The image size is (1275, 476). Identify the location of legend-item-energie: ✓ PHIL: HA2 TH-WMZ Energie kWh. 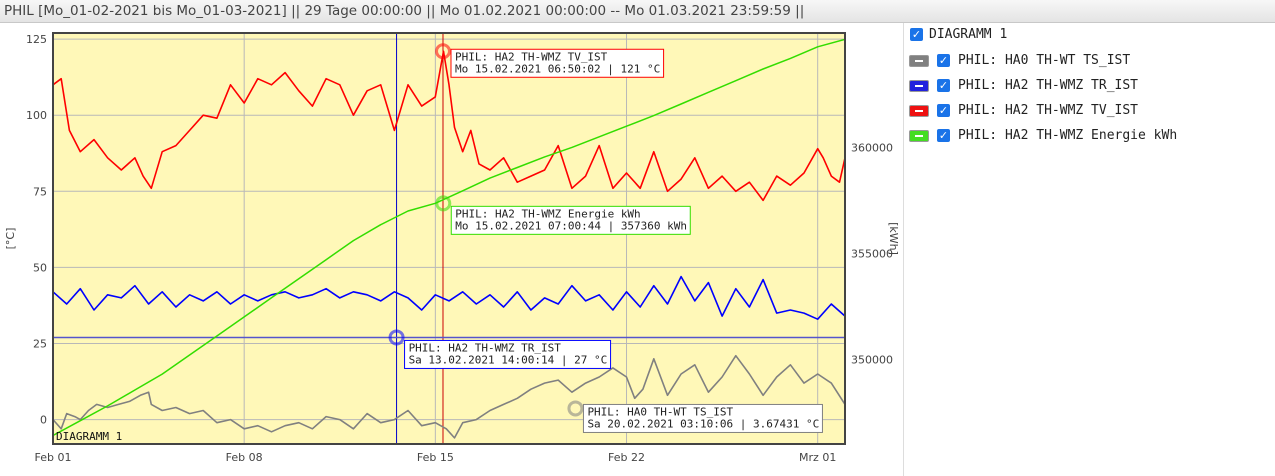
(1043, 135).